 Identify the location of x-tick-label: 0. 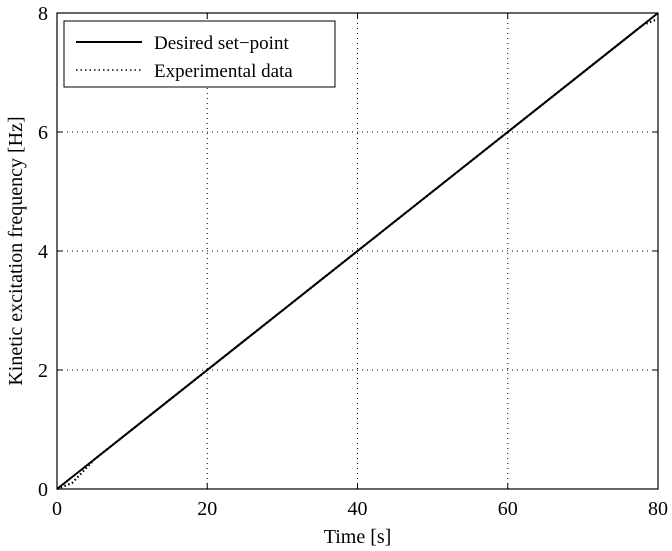
(57, 509).